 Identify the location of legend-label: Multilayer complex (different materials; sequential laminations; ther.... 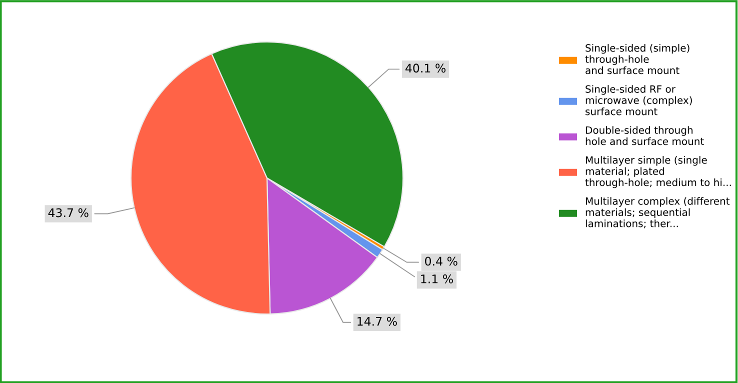
(658, 212).